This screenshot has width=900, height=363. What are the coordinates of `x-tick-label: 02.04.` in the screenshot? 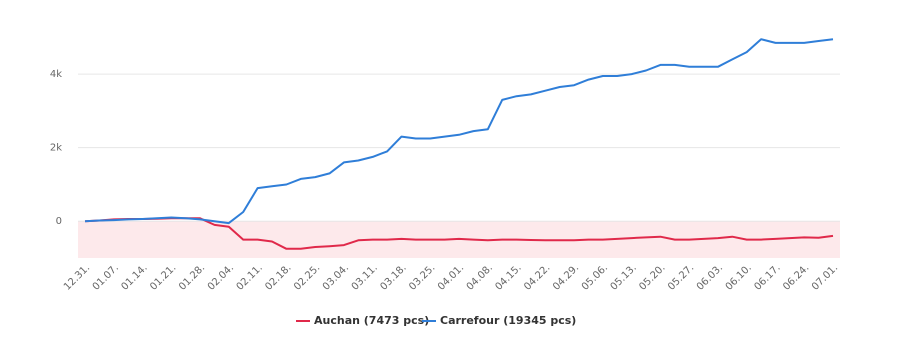 It's located at (221, 277).